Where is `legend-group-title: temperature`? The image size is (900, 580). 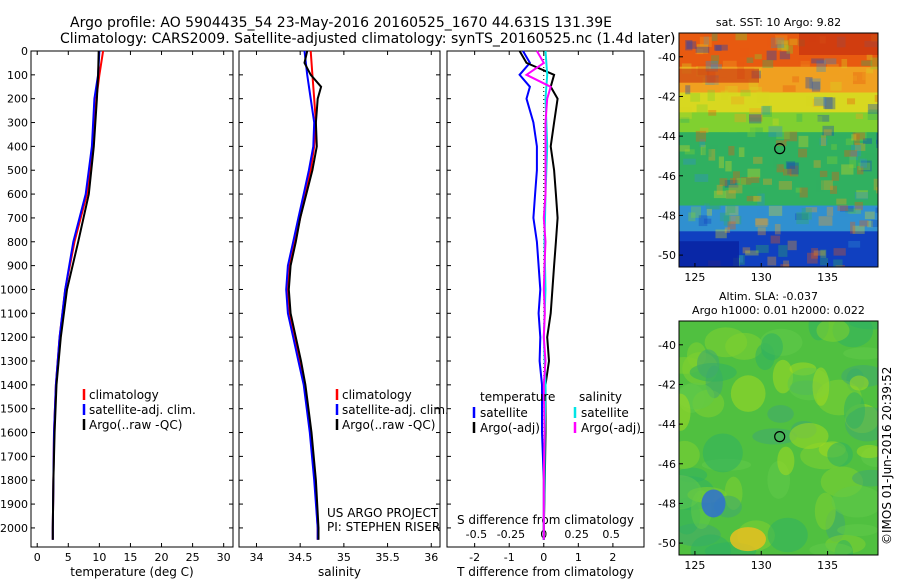 legend-group-title: temperature is located at coordinates (517, 397).